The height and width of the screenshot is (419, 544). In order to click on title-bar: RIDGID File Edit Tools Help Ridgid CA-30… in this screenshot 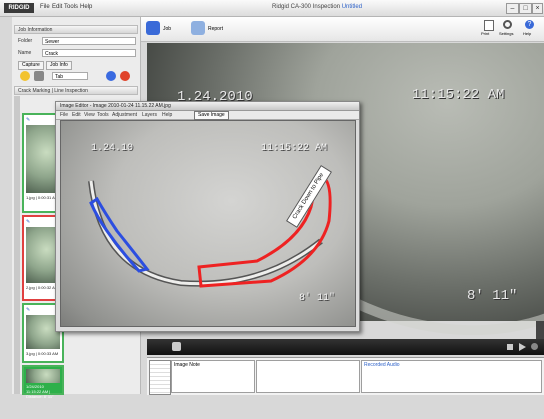, I will do `click(272, 8)`.